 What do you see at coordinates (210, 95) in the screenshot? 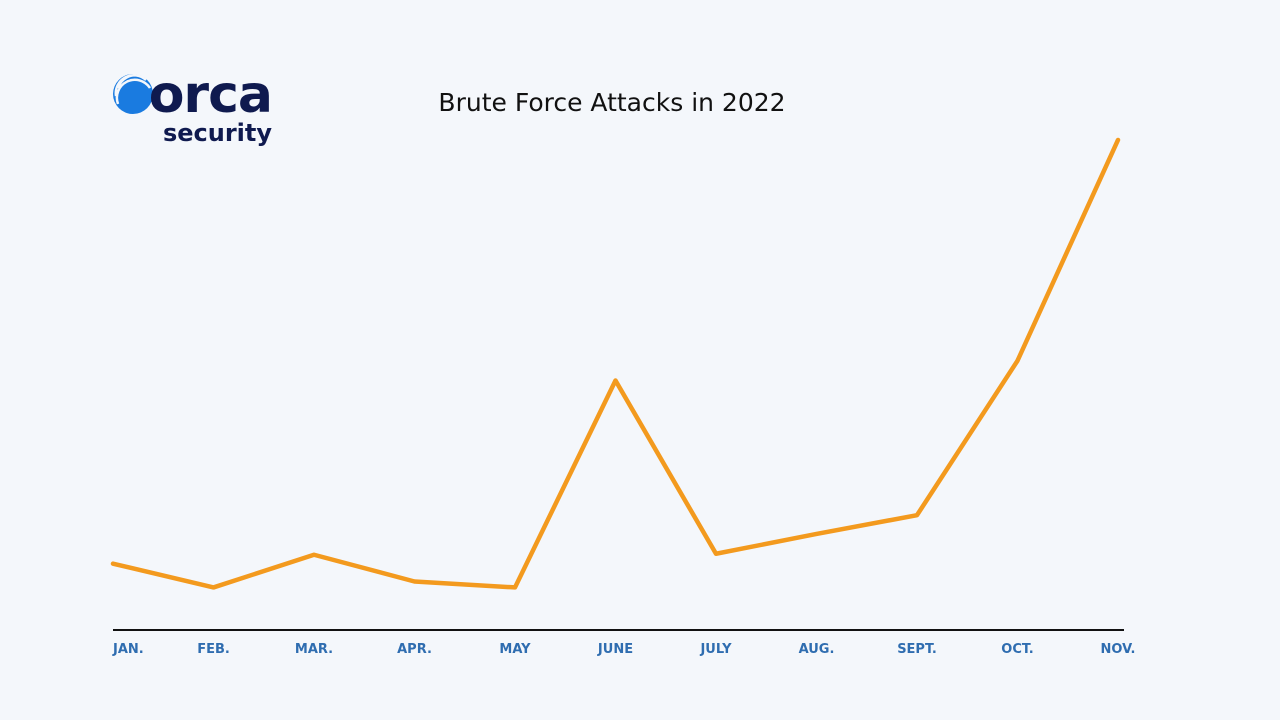
I see `logo-name: orca` at bounding box center [210, 95].